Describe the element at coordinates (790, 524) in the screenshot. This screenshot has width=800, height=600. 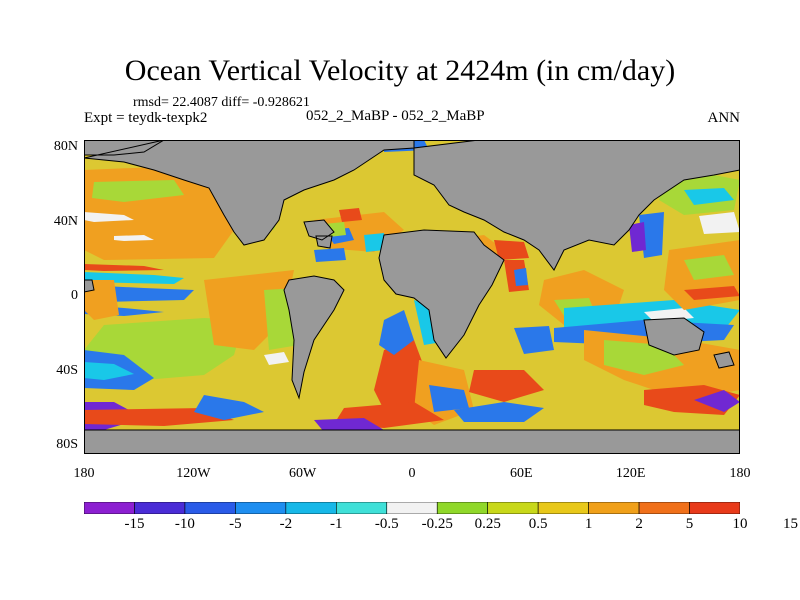
I see `colorbar-tick-label: 15` at that location.